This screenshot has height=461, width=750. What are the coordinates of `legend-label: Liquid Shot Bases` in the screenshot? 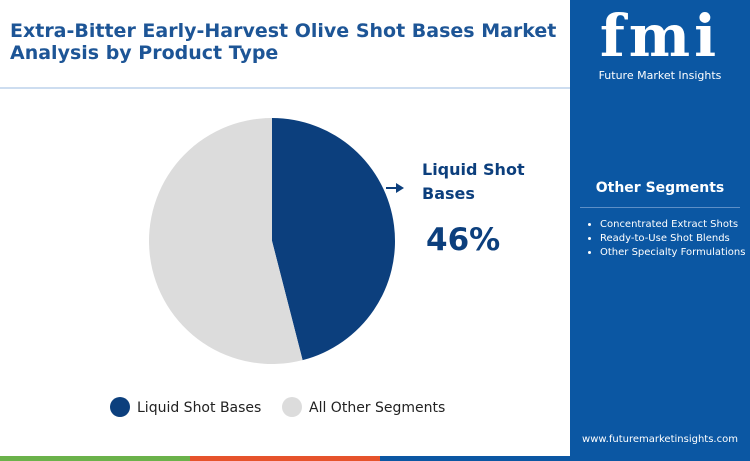 It's located at (199, 408).